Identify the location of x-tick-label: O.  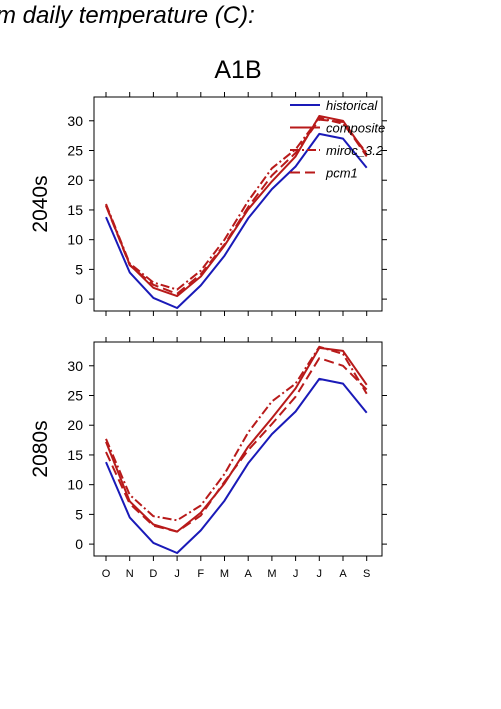
(106, 574).